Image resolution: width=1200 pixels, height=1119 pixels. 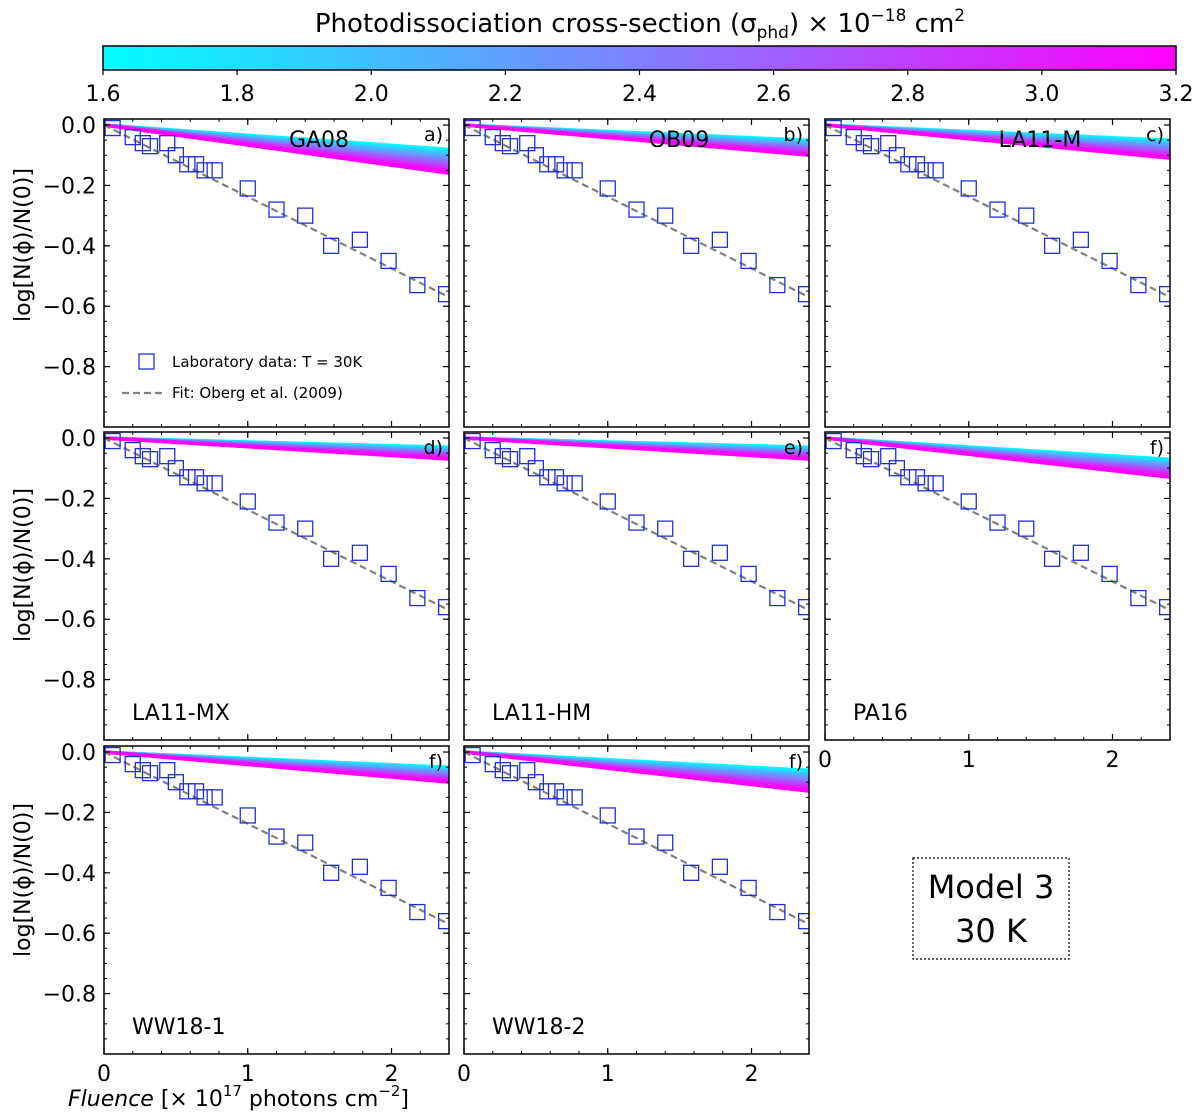 I want to click on panel-name: LA11-HM, so click(x=541, y=713).